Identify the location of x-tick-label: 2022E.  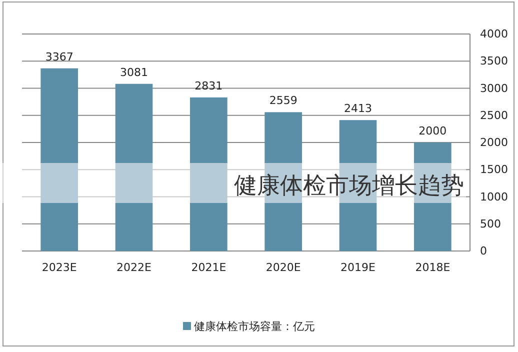
(134, 267).